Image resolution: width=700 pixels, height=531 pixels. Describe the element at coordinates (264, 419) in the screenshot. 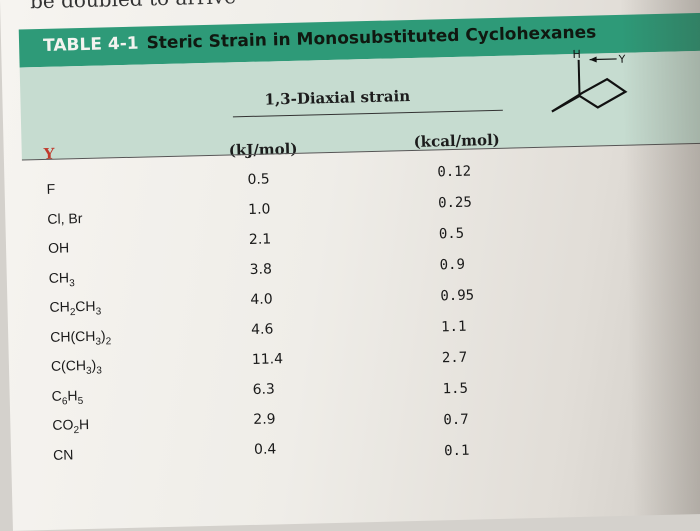

I see `cell-kj-value: 2.9` at that location.